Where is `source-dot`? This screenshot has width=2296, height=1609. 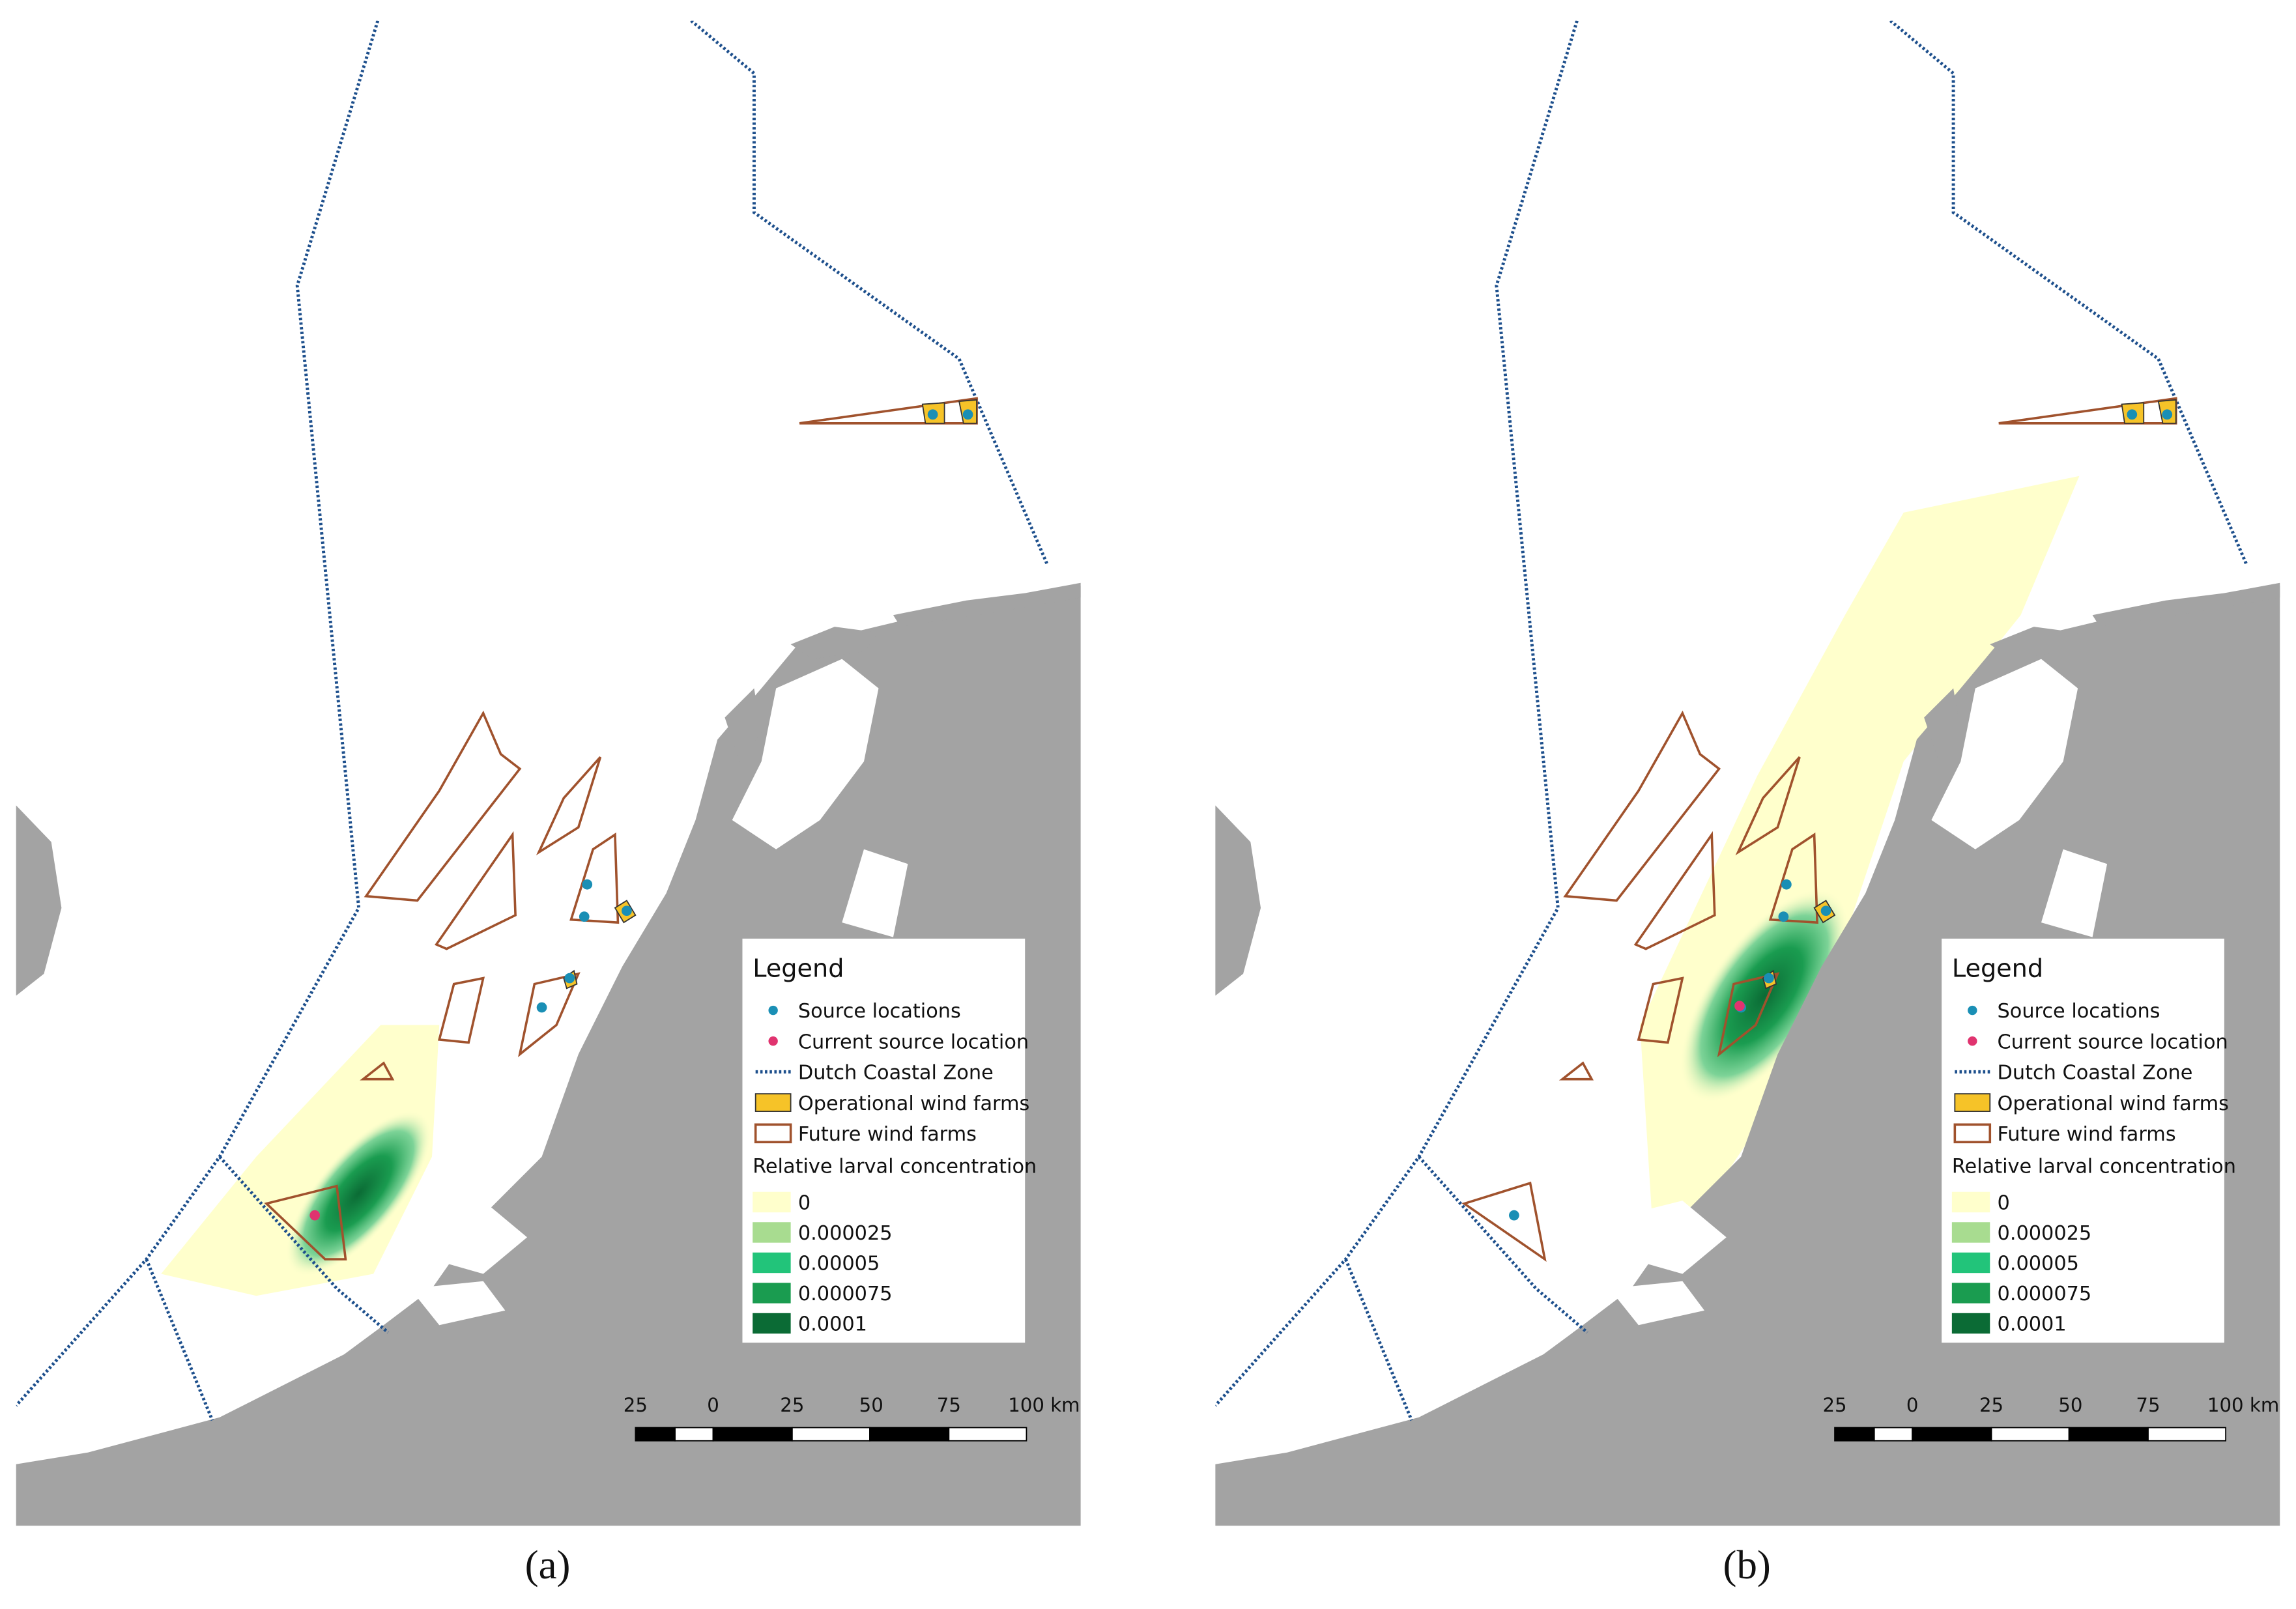 source-dot is located at coordinates (1513, 1215).